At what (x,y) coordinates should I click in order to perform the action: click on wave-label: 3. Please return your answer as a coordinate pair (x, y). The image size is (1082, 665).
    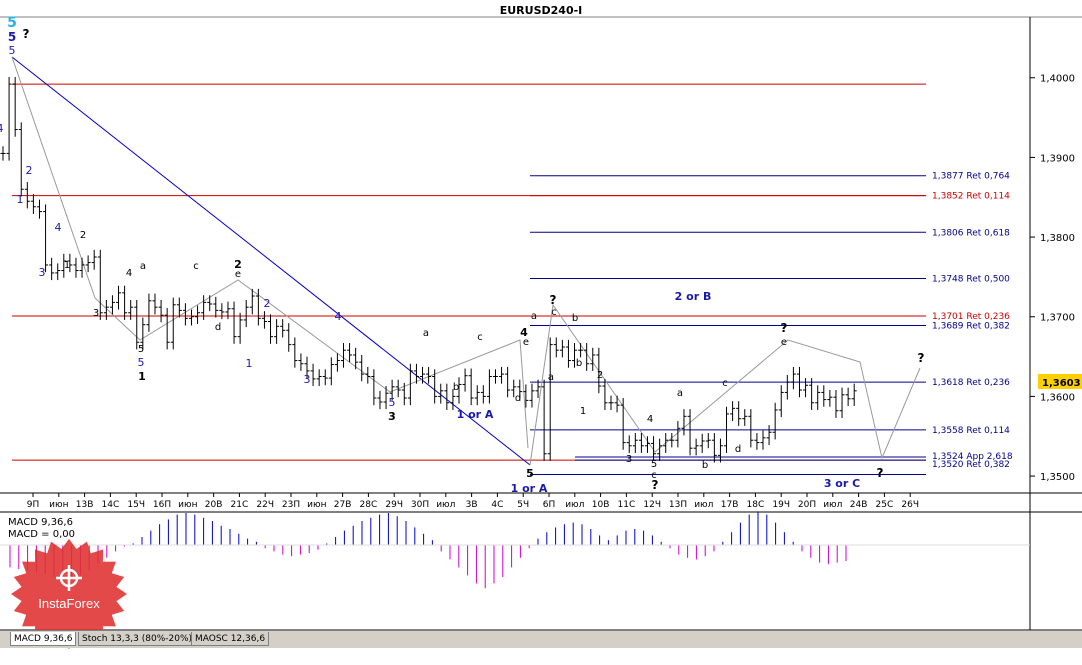
    Looking at the image, I should click on (307, 379).